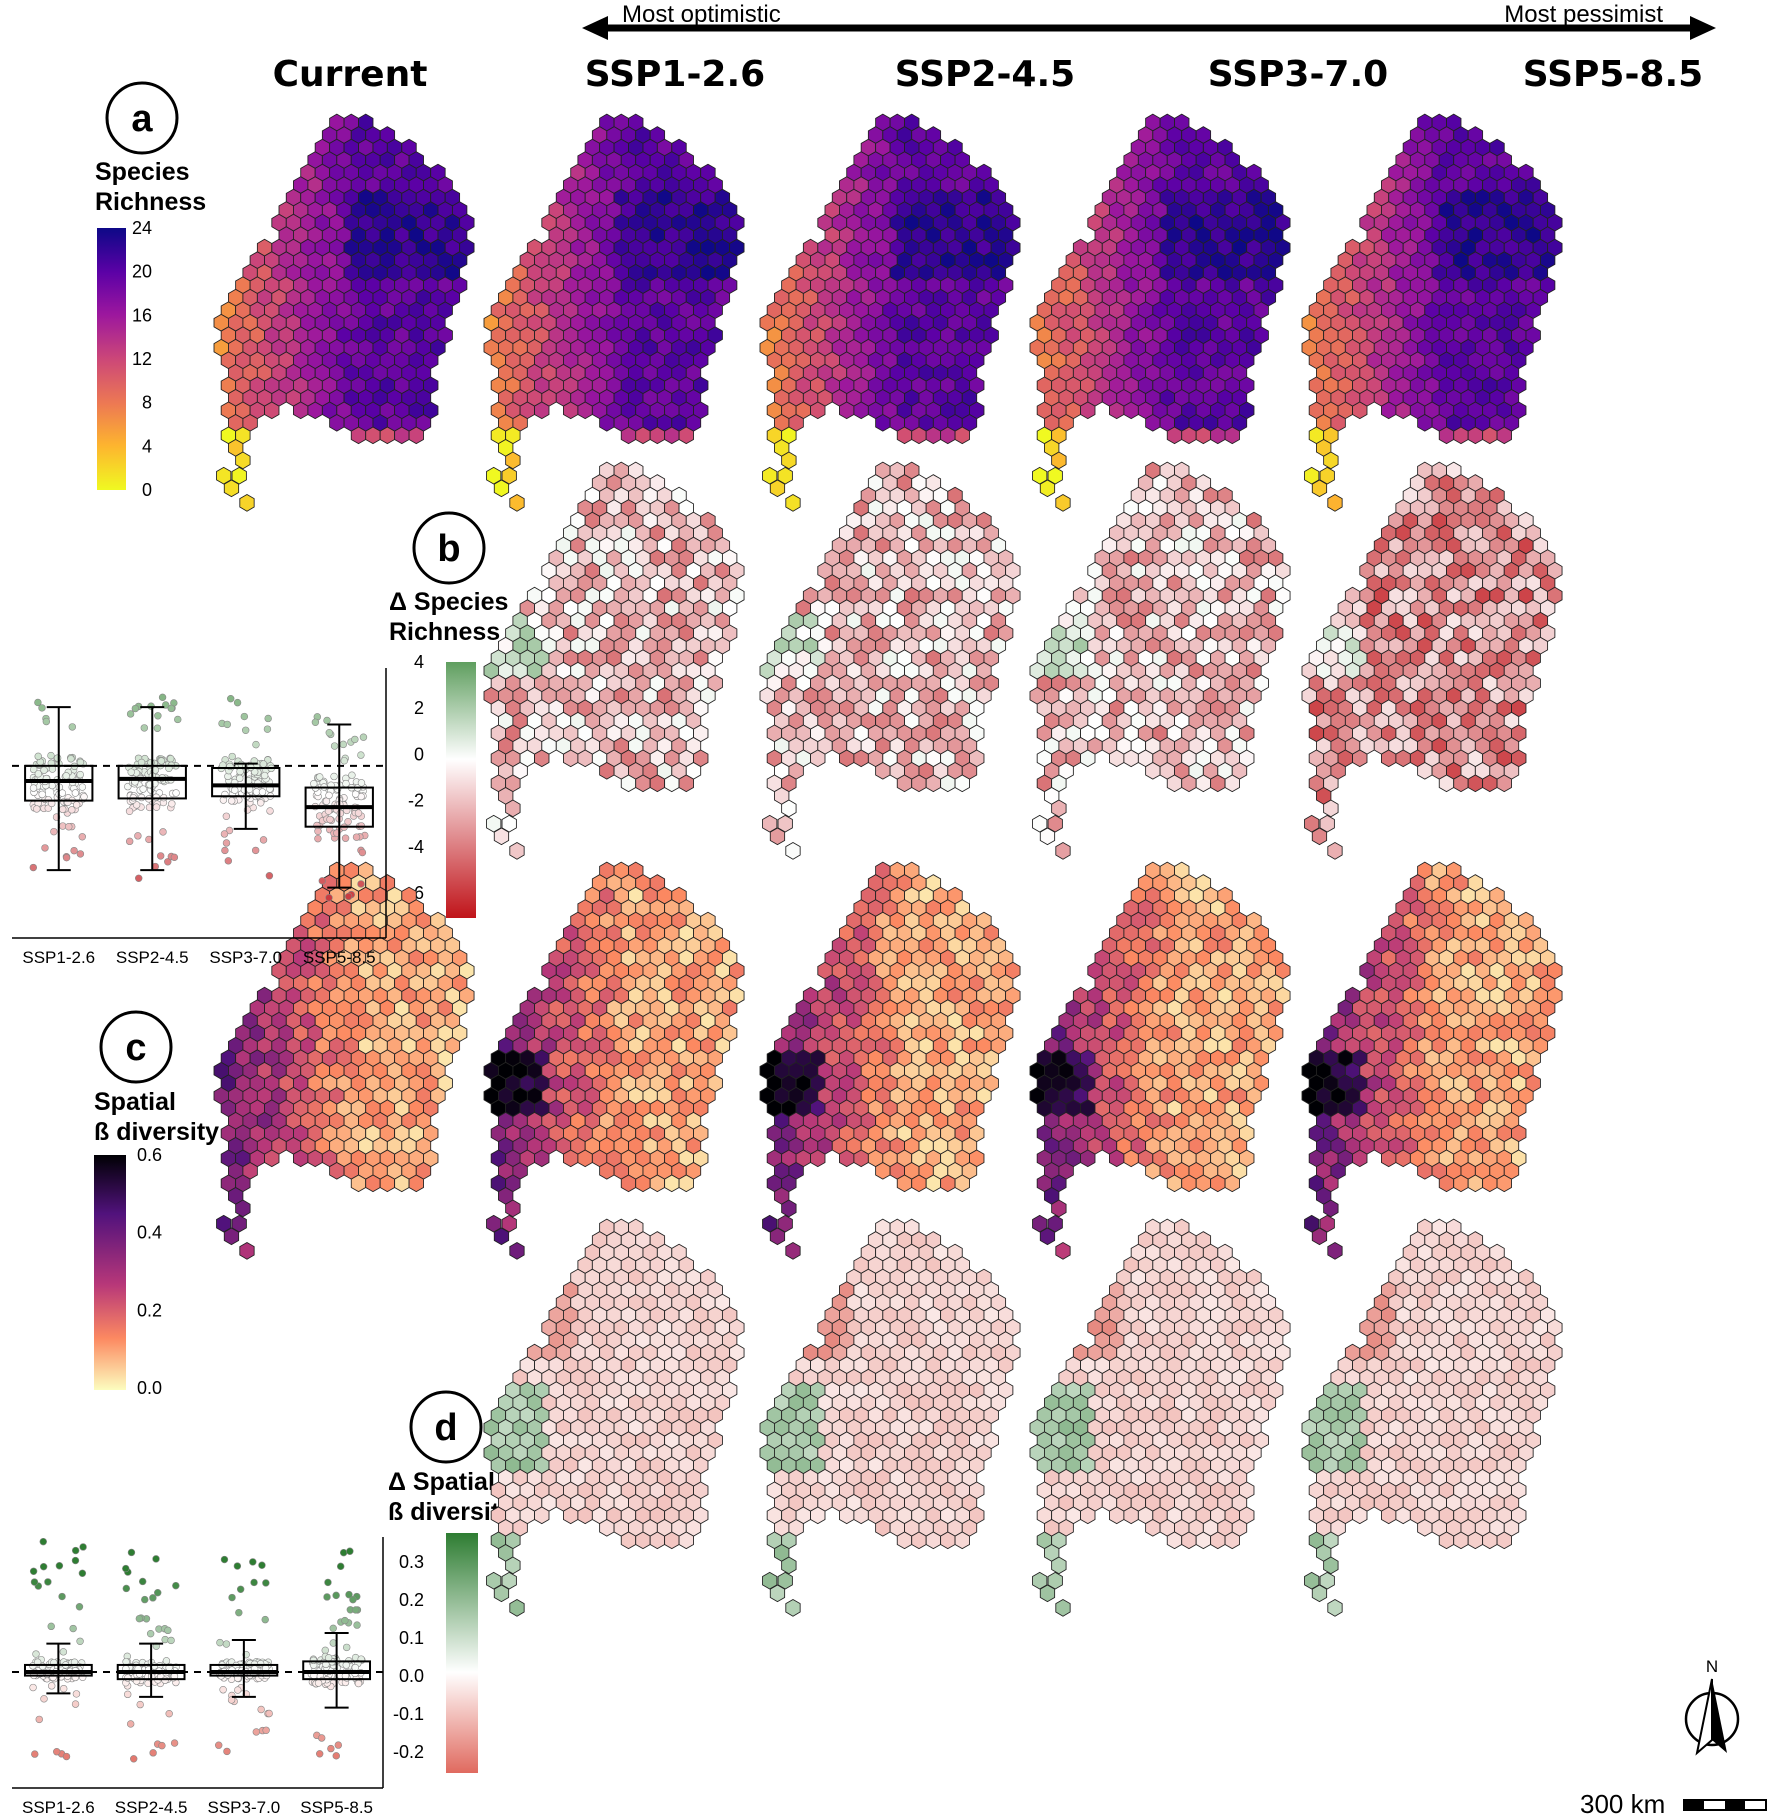 This screenshot has width=1772, height=1818. Describe the element at coordinates (1149, 20) in the screenshot. I see `scenario-arrow: Most optimistic Most pessimist` at that location.